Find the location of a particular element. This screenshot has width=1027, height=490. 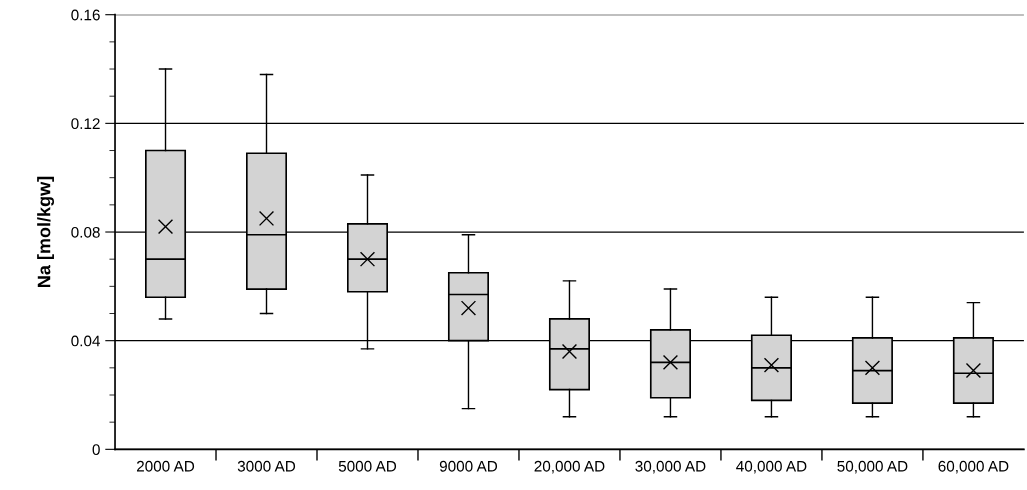

y-tick-label: 0.08 is located at coordinates (85, 232).